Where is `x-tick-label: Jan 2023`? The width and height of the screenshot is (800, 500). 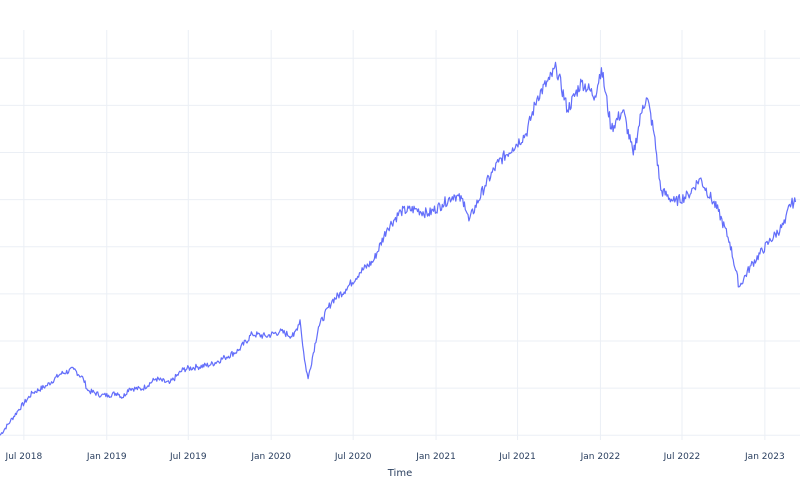 x-tick-label: Jan 2023 is located at coordinates (764, 457).